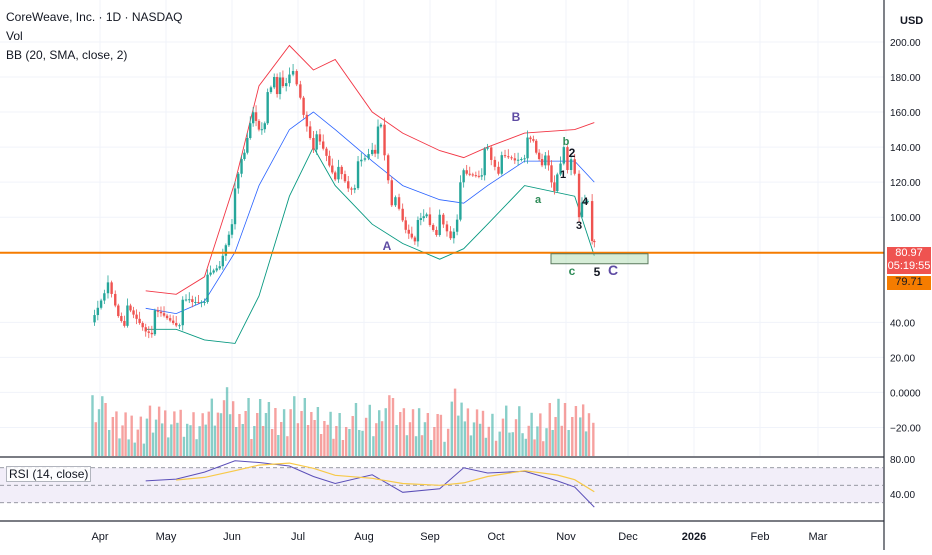 The image size is (932, 555). What do you see at coordinates (67, 55) in the screenshot?
I see `bollinger-legend: BB (20, SMA, close, 2)` at bounding box center [67, 55].